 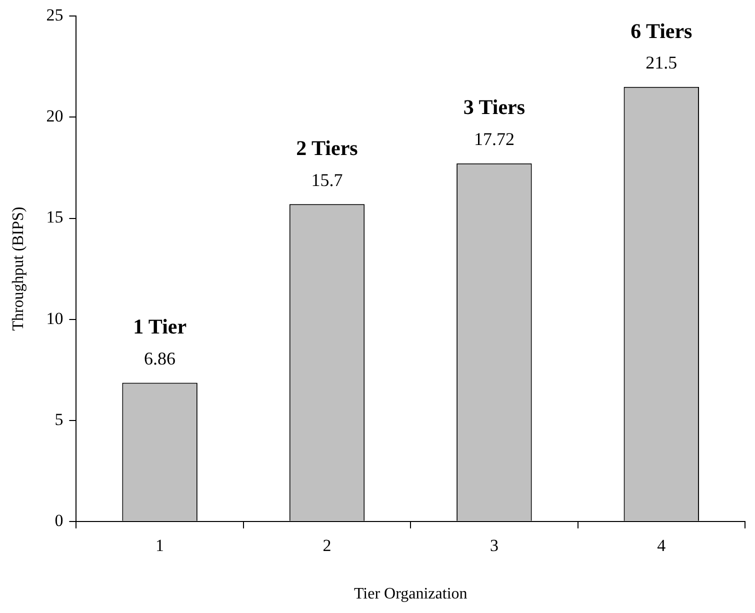 I want to click on annotation: 3 Tiers, so click(x=494, y=107).